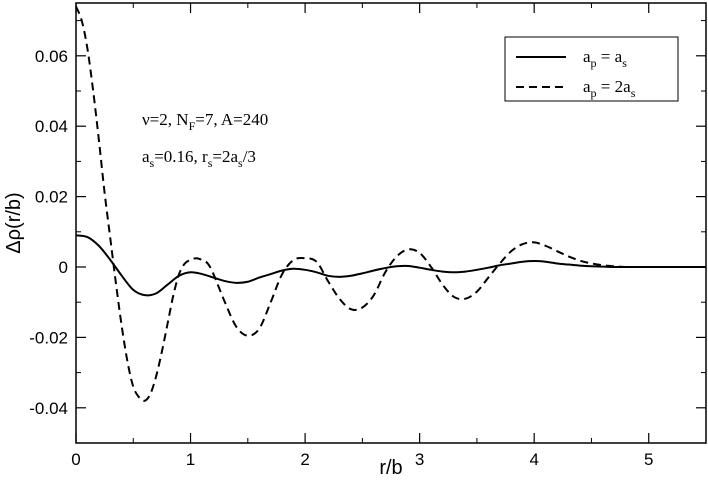 Image resolution: width=708 pixels, height=492 pixels. What do you see at coordinates (390, 468) in the screenshot?
I see `x-axis-title: r/b` at bounding box center [390, 468].